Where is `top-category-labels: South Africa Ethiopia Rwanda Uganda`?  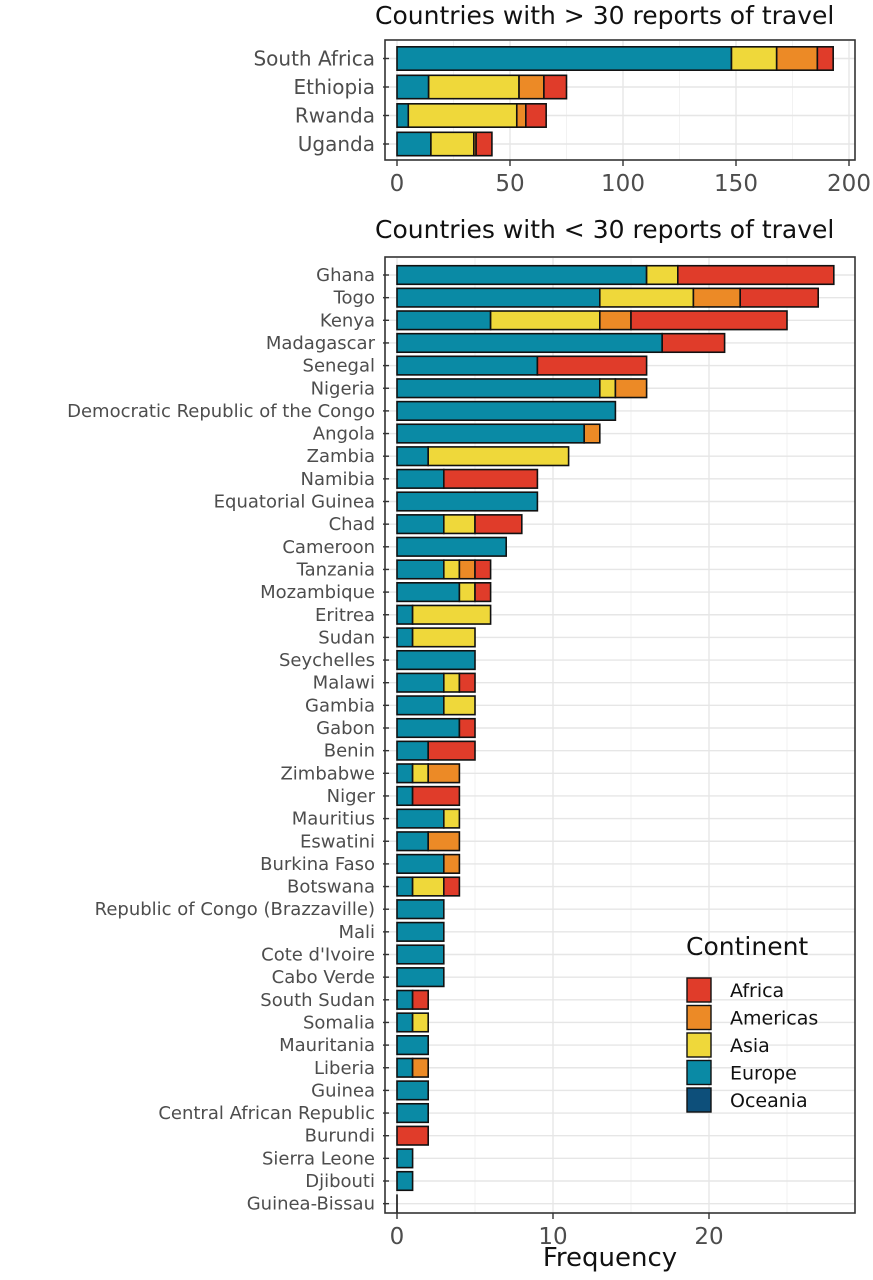
top-category-labels: South Africa Ethiopia Rwanda Uganda is located at coordinates (314, 102).